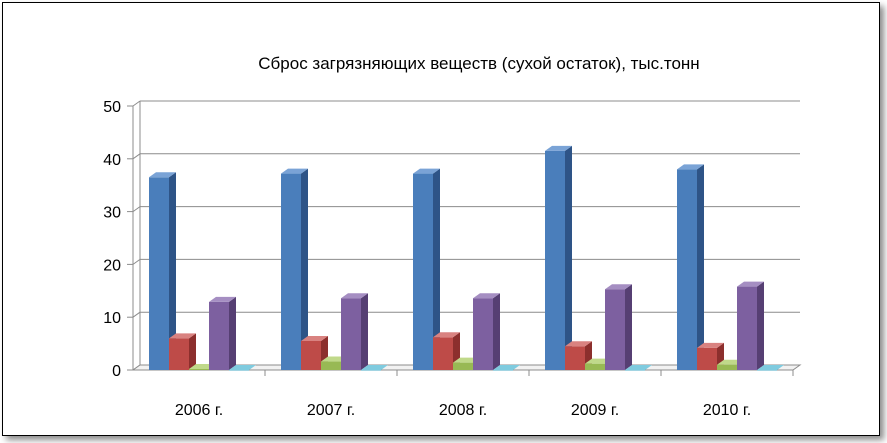 The image size is (887, 443). I want to click on y-tick-label: 30, so click(112, 213).